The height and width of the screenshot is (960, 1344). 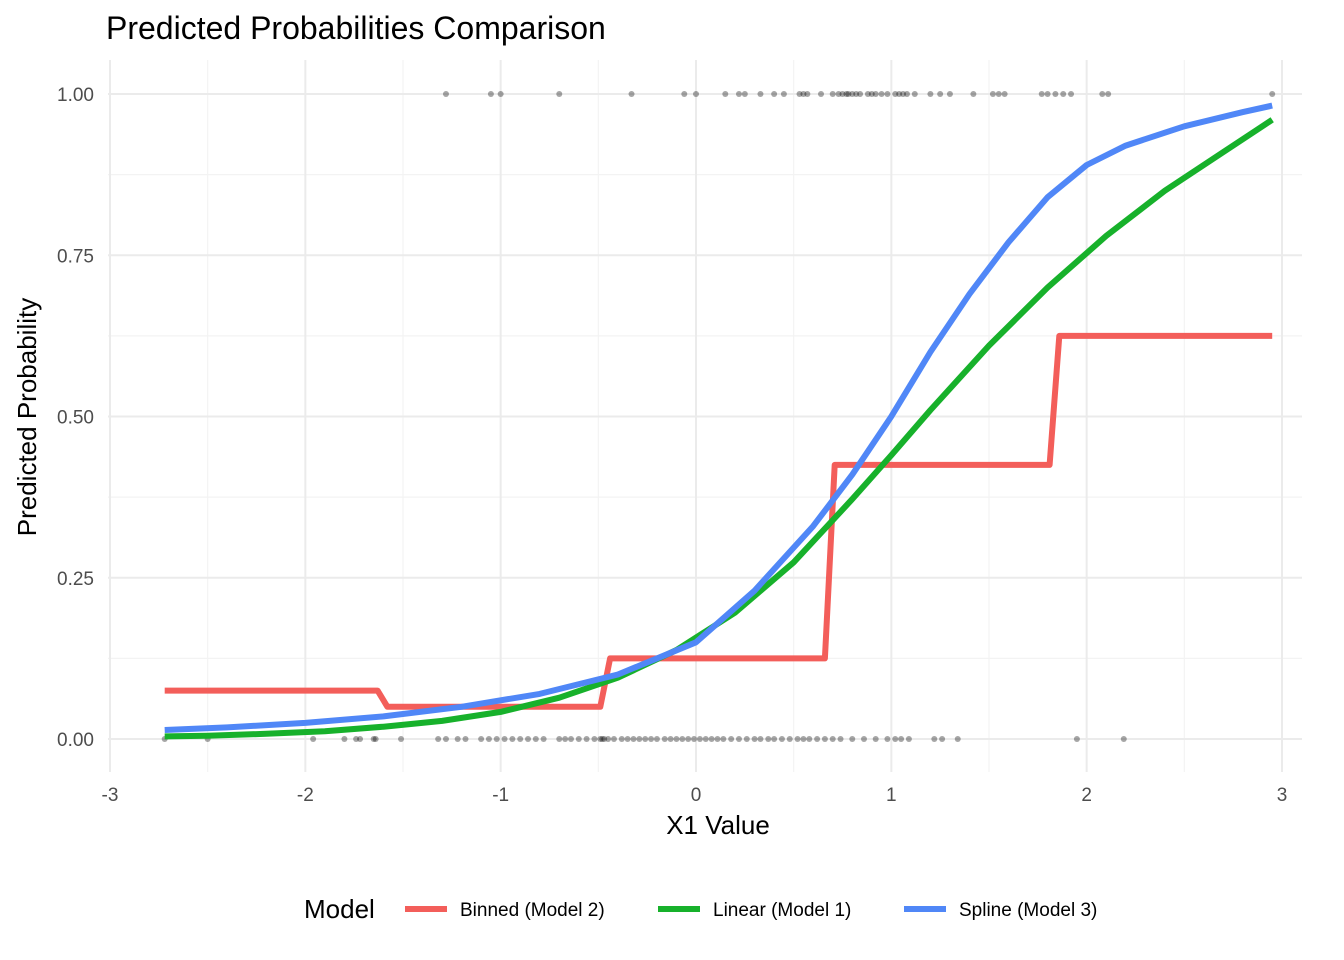 What do you see at coordinates (75, 95) in the screenshot?
I see `y-tick-label: 1.00` at bounding box center [75, 95].